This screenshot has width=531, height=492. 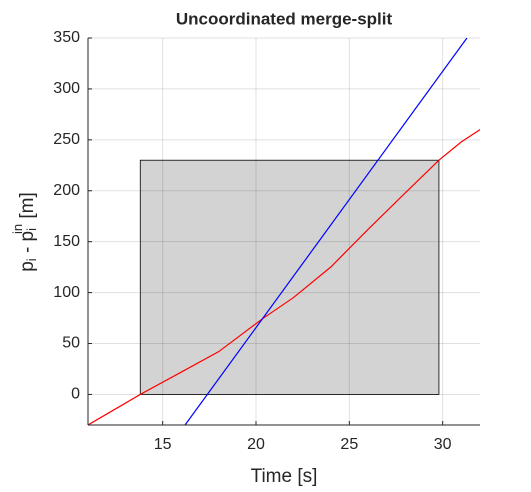 What do you see at coordinates (443, 444) in the screenshot?
I see `x-tick-label: 30` at bounding box center [443, 444].